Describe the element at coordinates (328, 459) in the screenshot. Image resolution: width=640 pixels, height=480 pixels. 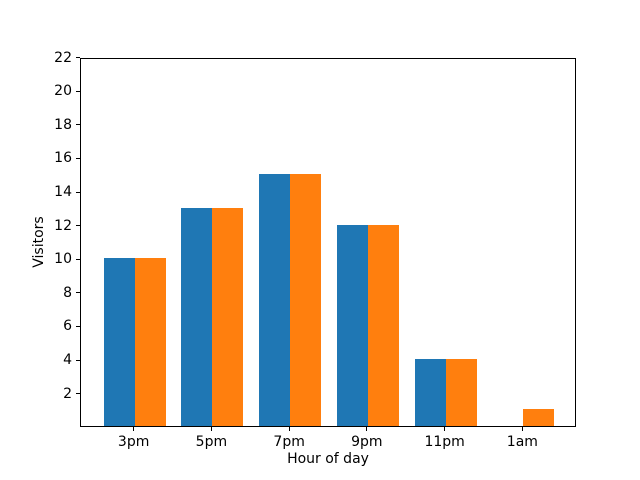
I see `x-axis-label: Hour of day` at that location.